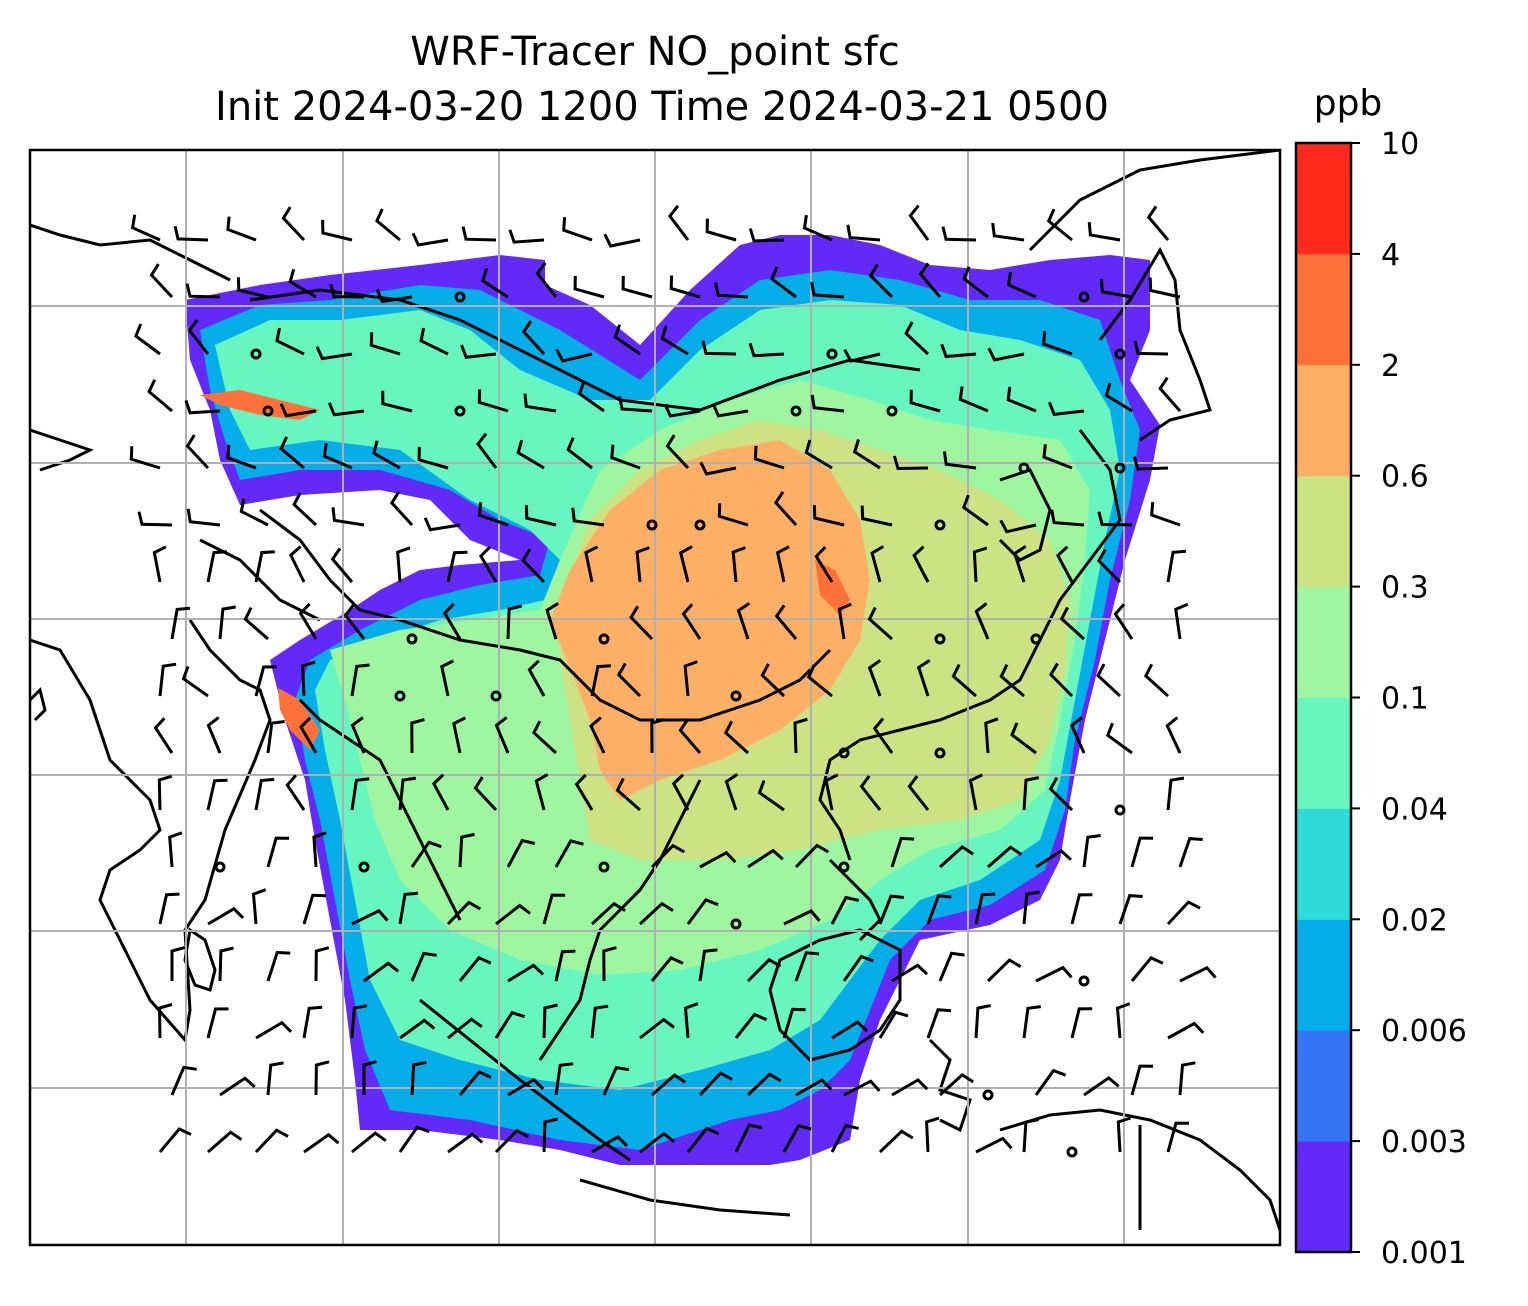 This screenshot has width=1528, height=1306. What do you see at coordinates (685, 1197) in the screenshot?
I see `coastline-java` at bounding box center [685, 1197].